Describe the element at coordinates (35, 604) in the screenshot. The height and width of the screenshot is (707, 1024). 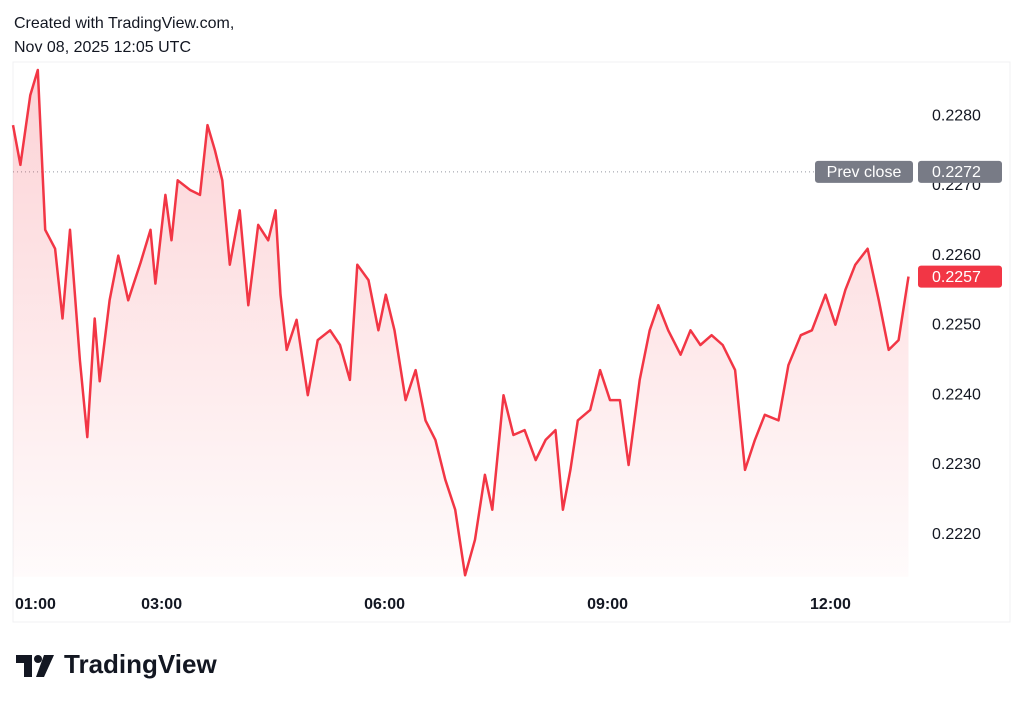
I see `x-tick-label: 01:00` at that location.